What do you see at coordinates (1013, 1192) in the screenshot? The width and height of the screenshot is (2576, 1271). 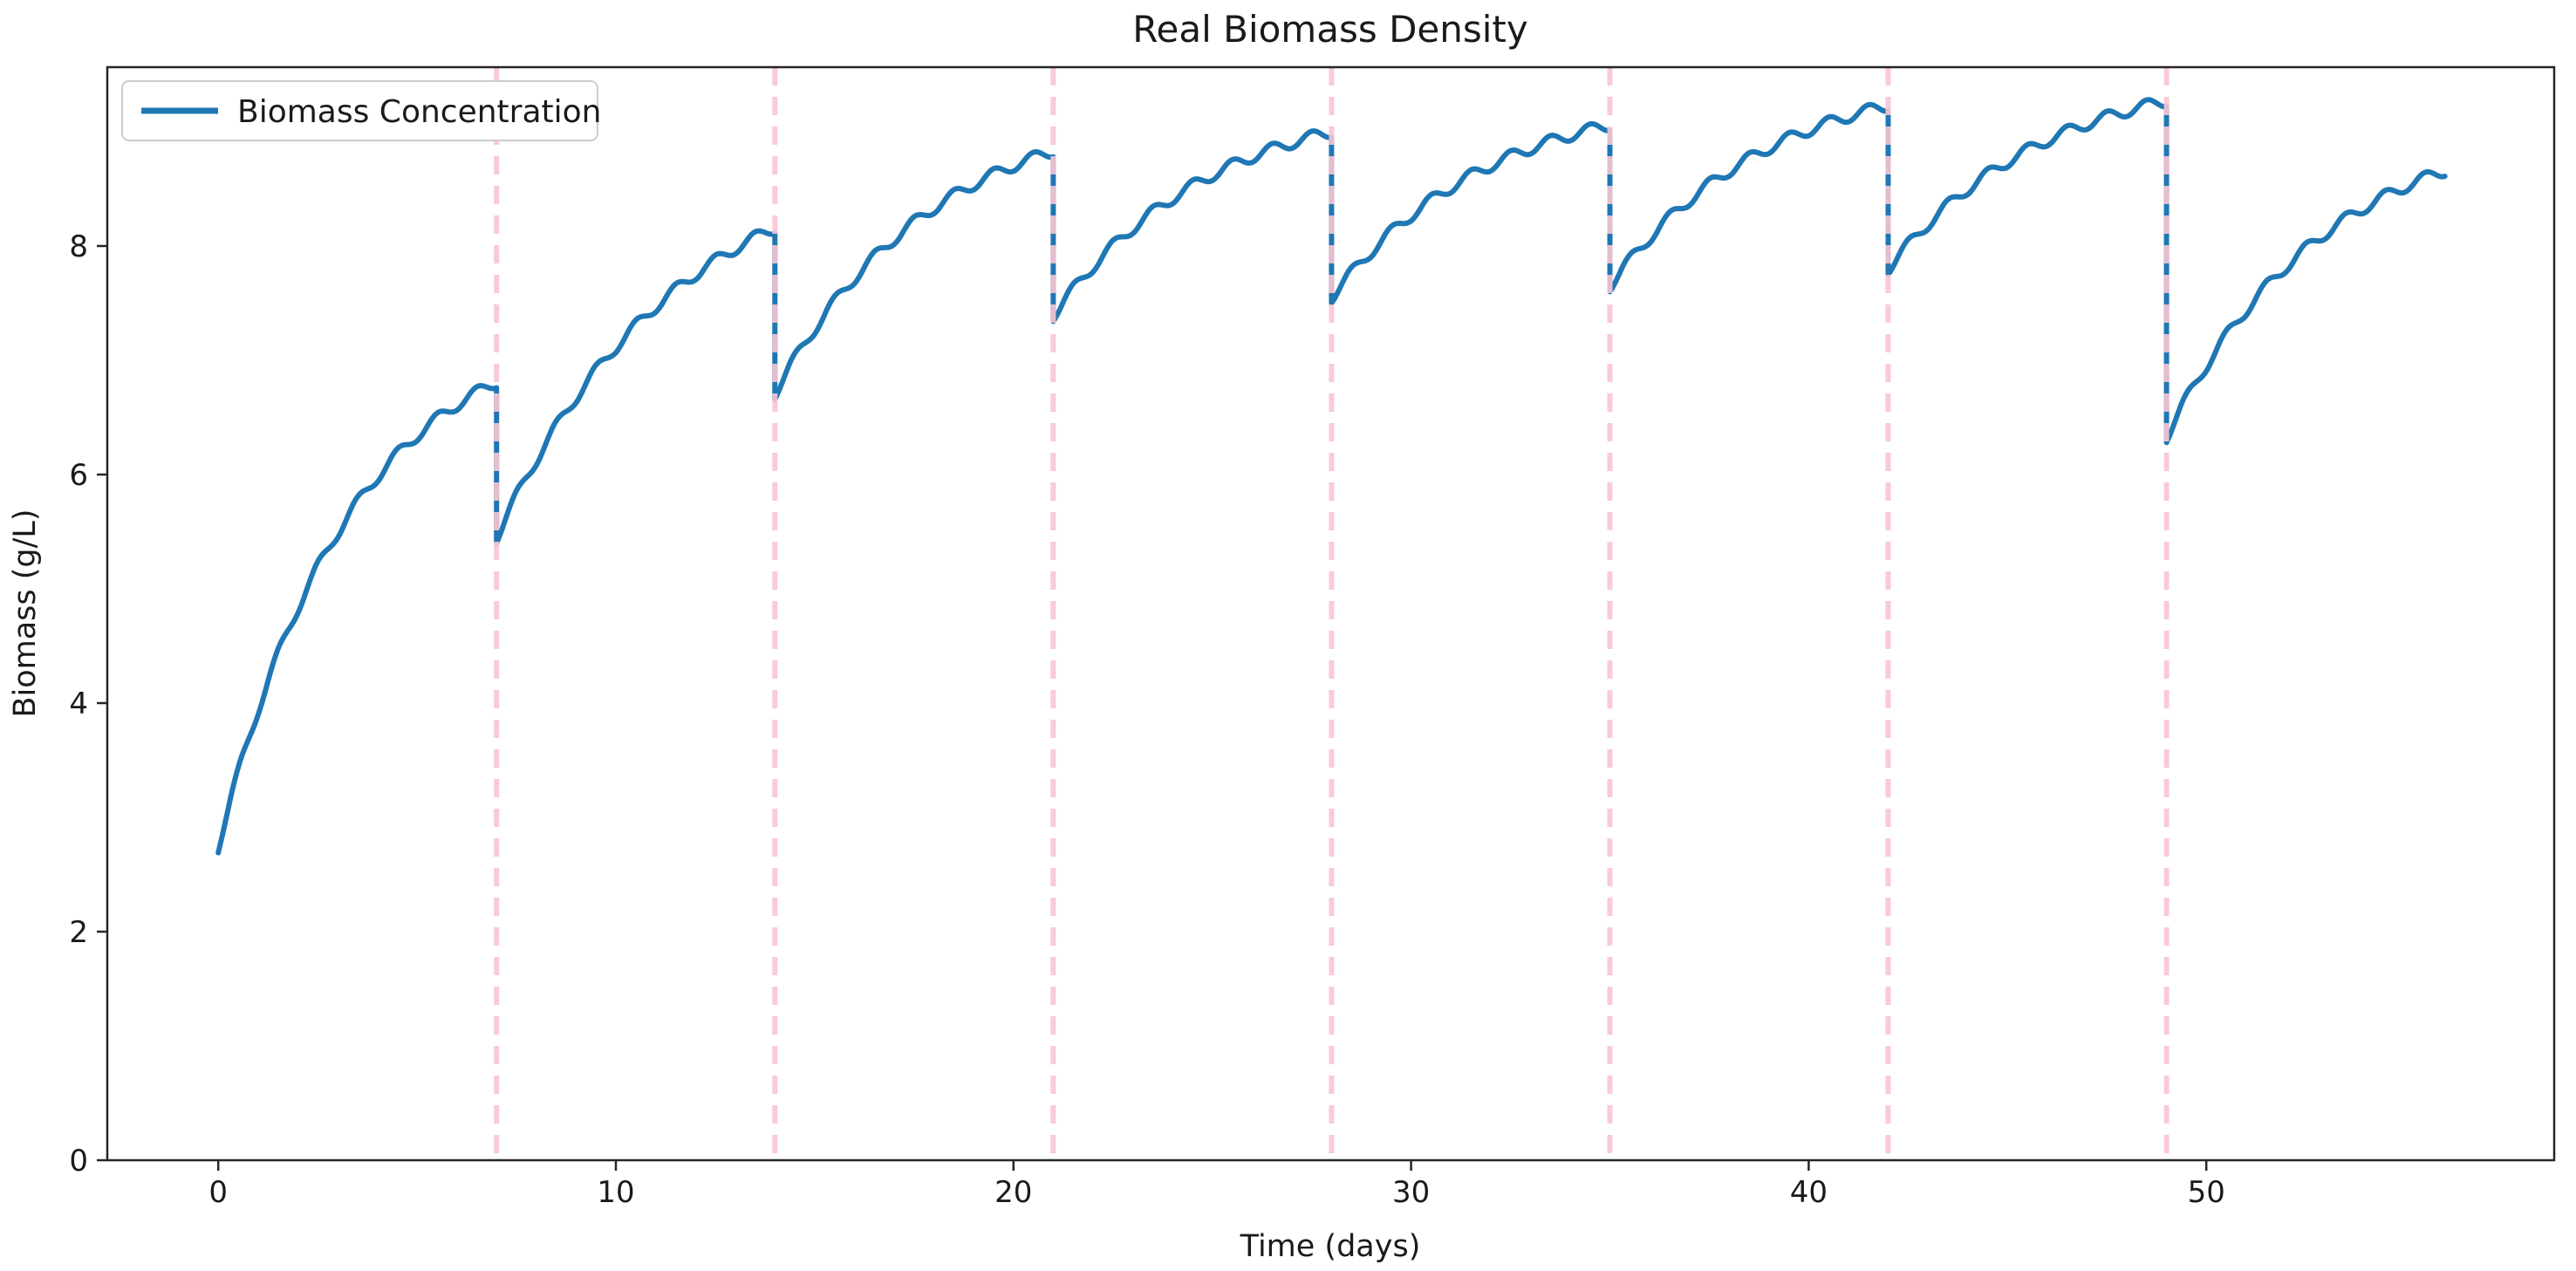 I see `x-tick-label: 20` at bounding box center [1013, 1192].